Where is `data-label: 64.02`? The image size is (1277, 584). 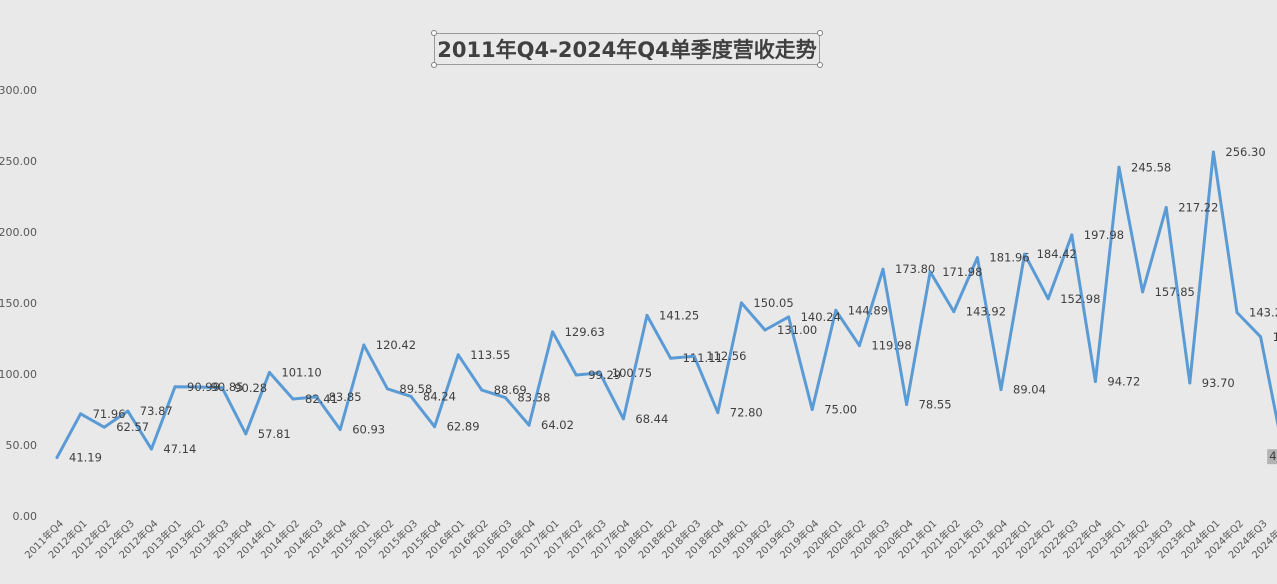
data-label: 64.02 is located at coordinates (557, 425).